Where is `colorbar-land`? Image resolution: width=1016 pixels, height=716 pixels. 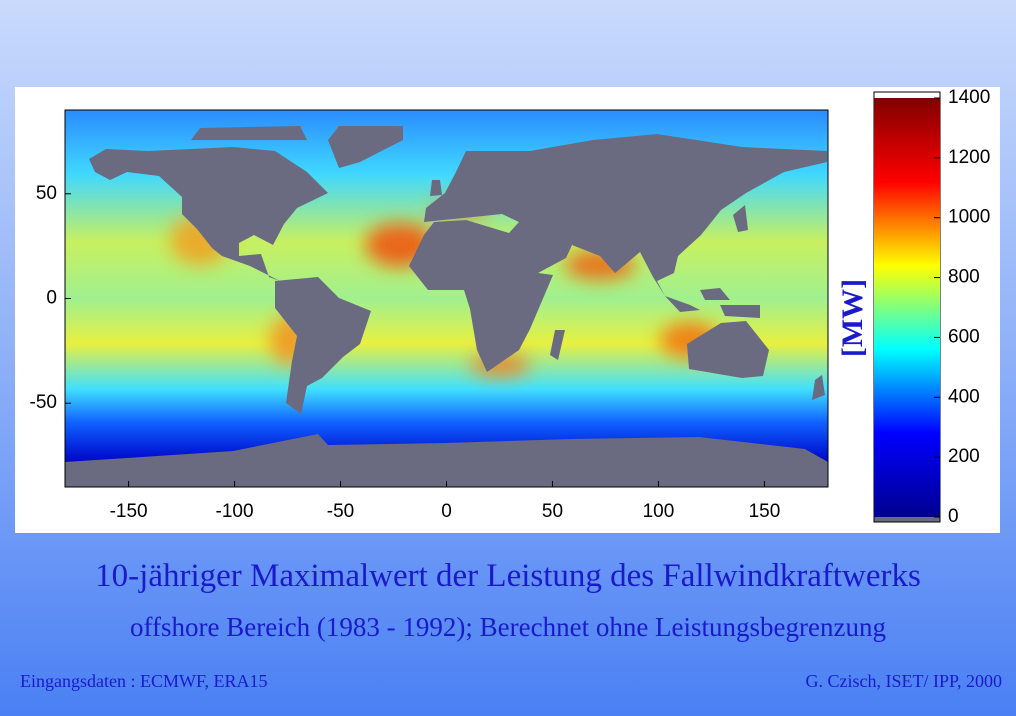
colorbar-land is located at coordinates (907, 519).